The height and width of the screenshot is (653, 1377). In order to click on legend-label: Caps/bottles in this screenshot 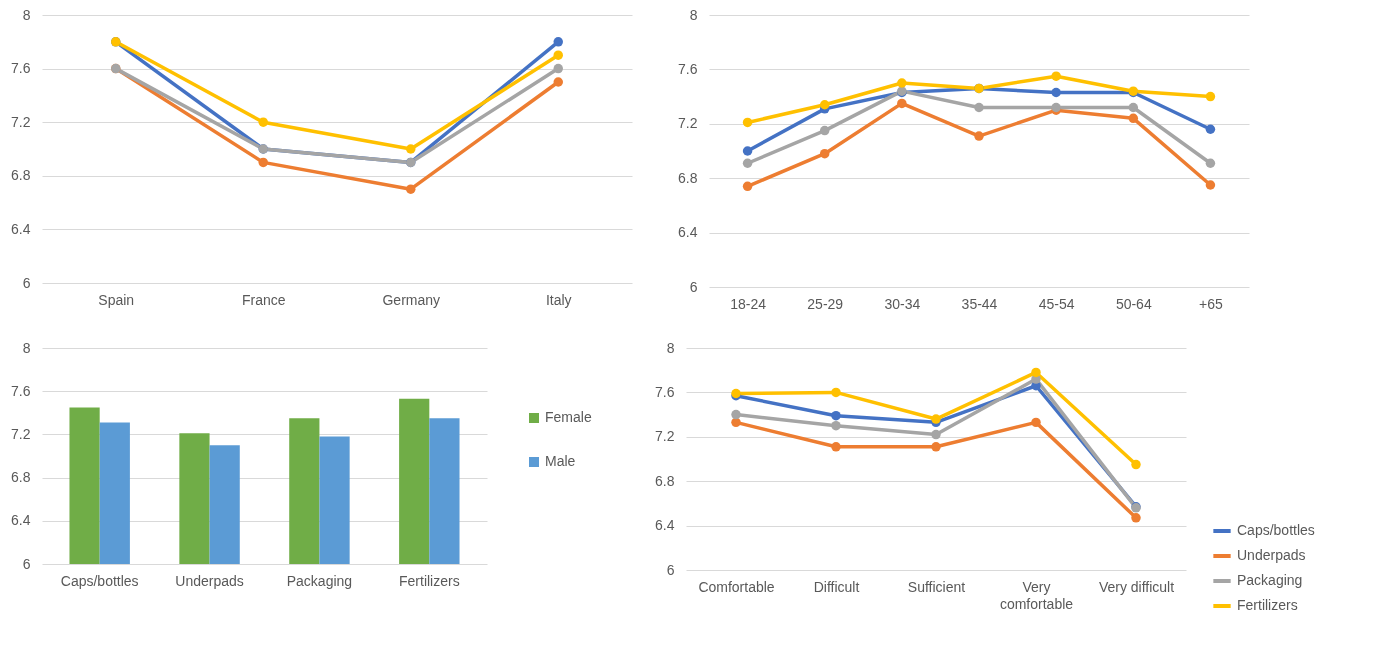, I will do `click(1276, 530)`.